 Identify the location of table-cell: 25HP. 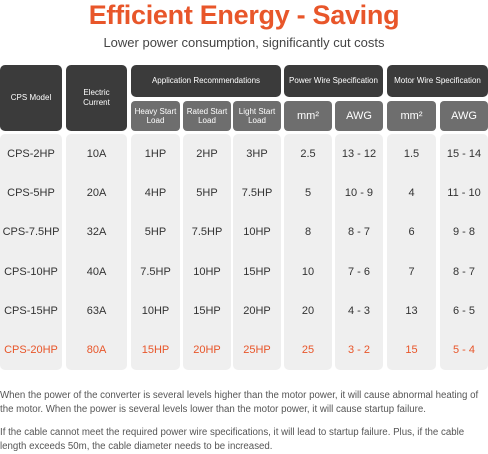
(257, 350).